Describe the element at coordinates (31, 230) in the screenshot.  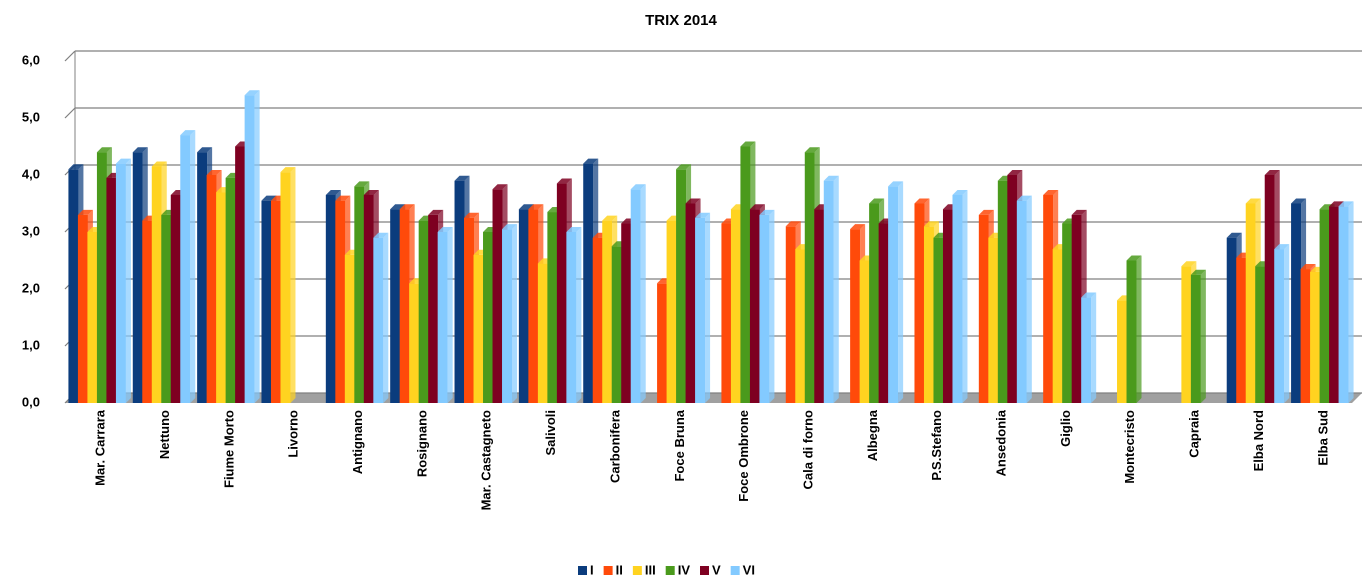
I see `y-tick-label: 3,0` at that location.